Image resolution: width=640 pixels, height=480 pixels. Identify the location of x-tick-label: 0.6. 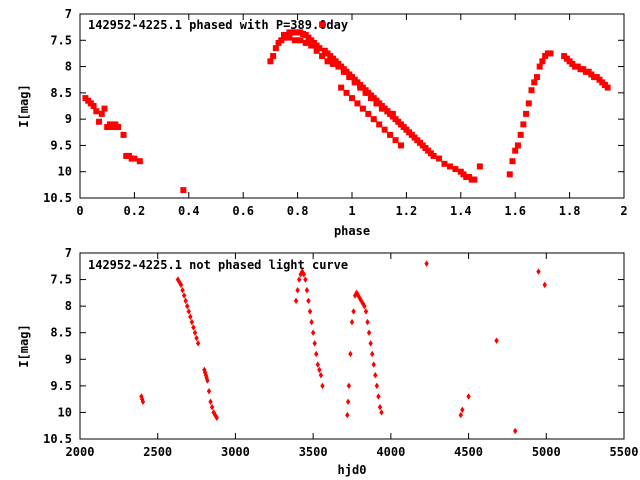
(243, 211).